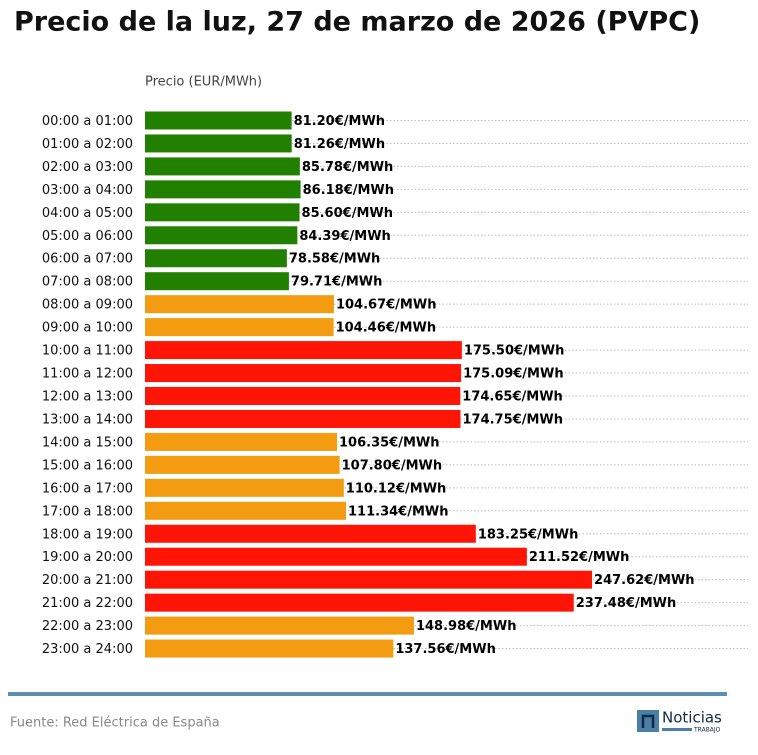 The image size is (758, 755). Describe the element at coordinates (87, 649) in the screenshot. I see `y-tick-label: 23:00 a 24:00` at that location.